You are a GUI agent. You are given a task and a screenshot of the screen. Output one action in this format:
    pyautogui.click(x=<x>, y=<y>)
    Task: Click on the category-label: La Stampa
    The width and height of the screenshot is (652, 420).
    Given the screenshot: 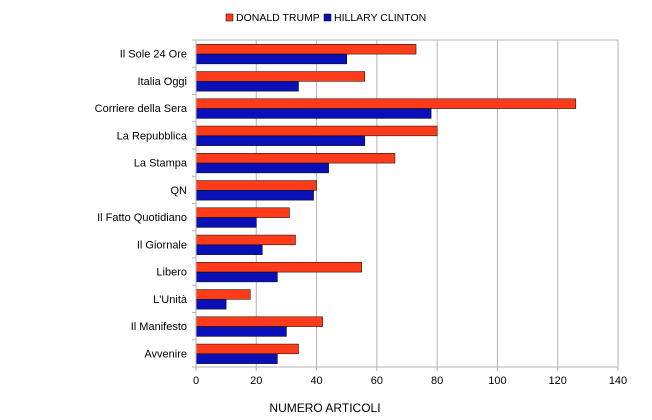 What is the action you would take?
    pyautogui.click(x=161, y=164)
    